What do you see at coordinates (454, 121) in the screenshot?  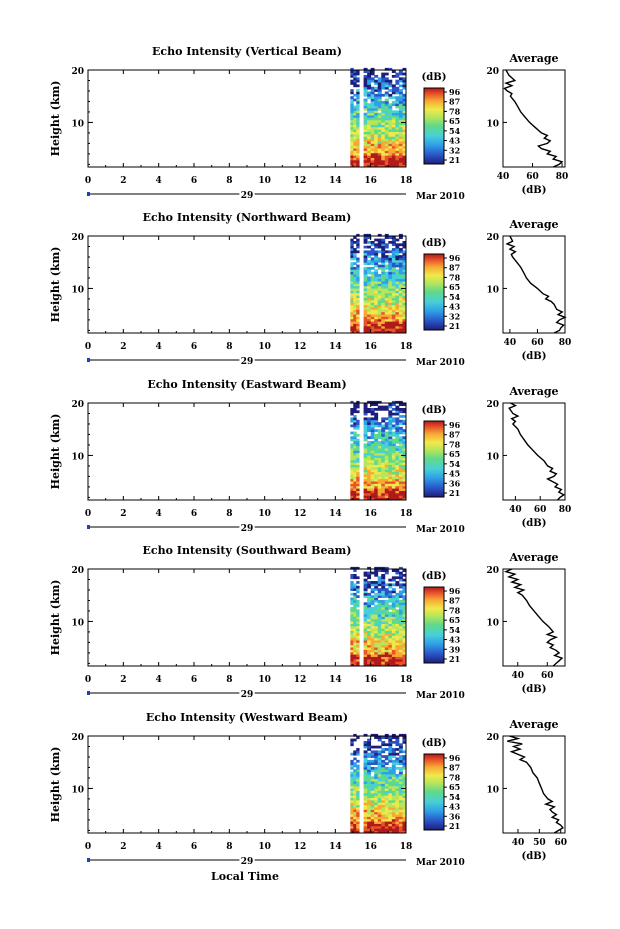 I see `colorbar-tick-label: 65` at bounding box center [454, 121].